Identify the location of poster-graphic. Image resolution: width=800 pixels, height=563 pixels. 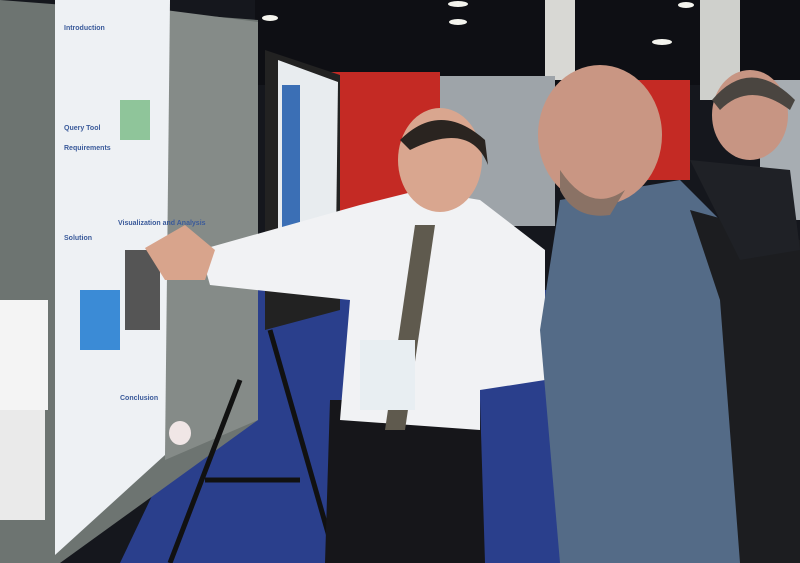
(291, 160).